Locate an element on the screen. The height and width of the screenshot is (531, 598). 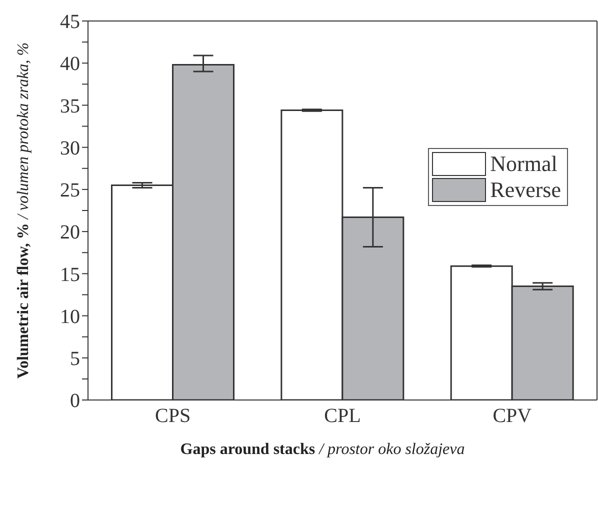
y-tick-label: 40 is located at coordinates (70, 64).